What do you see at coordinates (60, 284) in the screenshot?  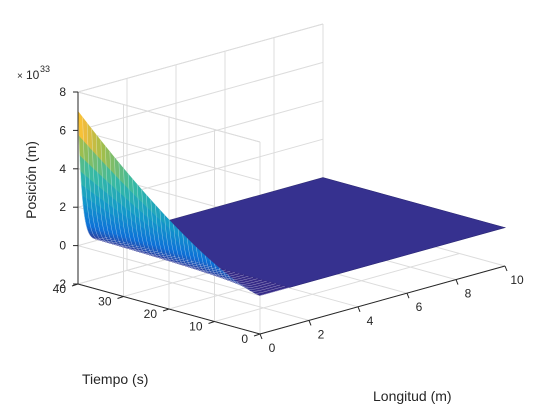 I see `z-tick-label: -2` at bounding box center [60, 284].